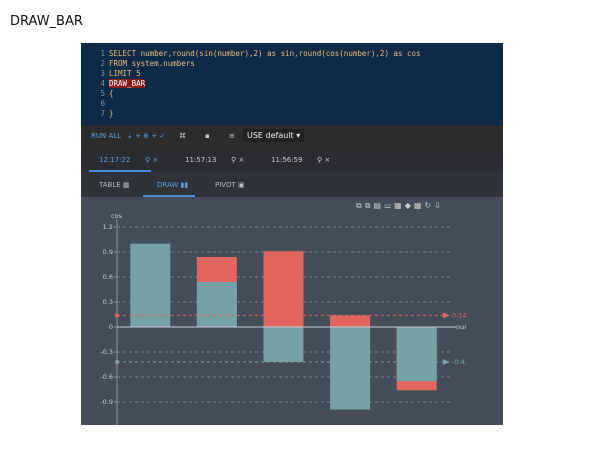 The width and height of the screenshot is (600, 450). I want to click on mark-line-label: 0.14, so click(459, 315).